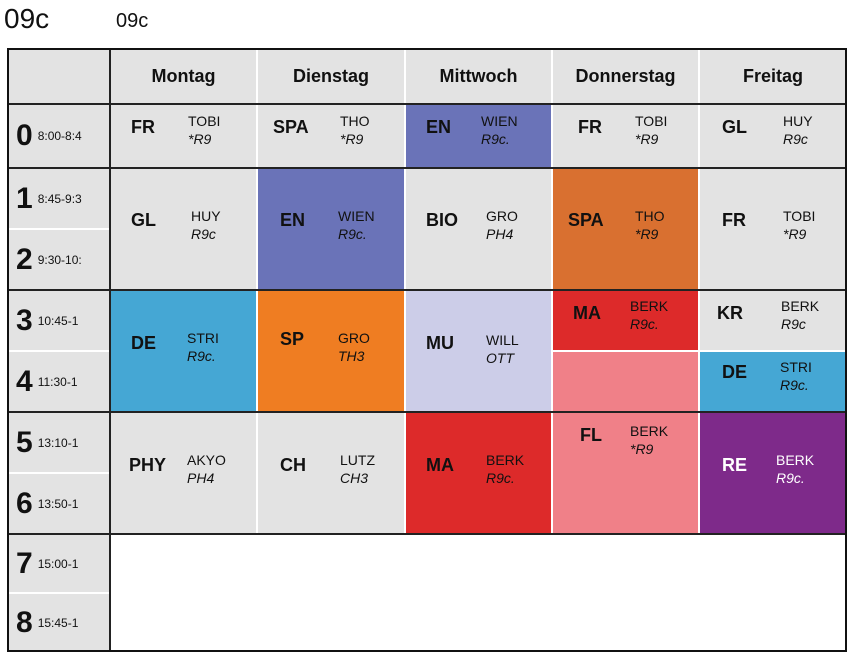  I want to click on lesson-details: BERK R9c, so click(800, 315).